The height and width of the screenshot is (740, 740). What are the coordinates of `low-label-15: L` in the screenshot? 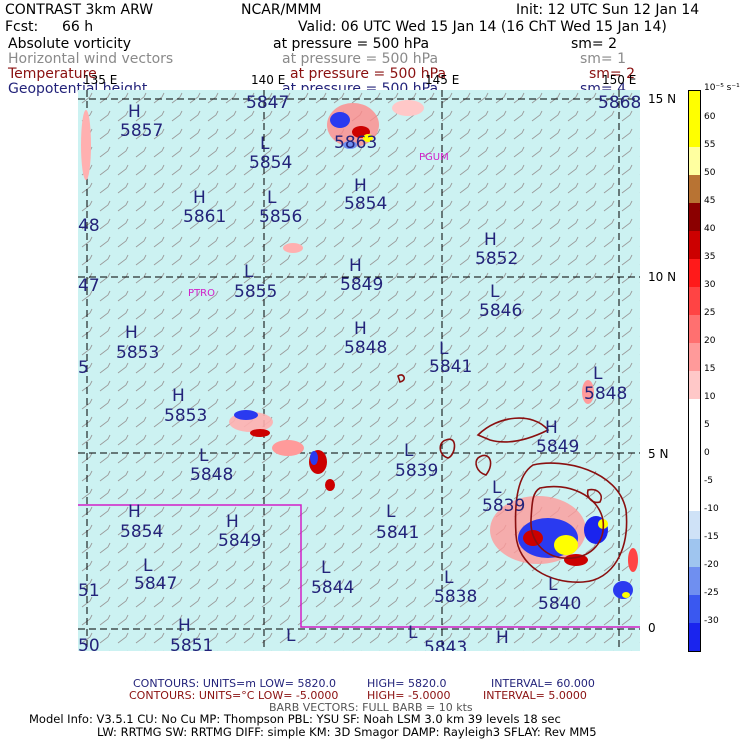 It's located at (291, 636).